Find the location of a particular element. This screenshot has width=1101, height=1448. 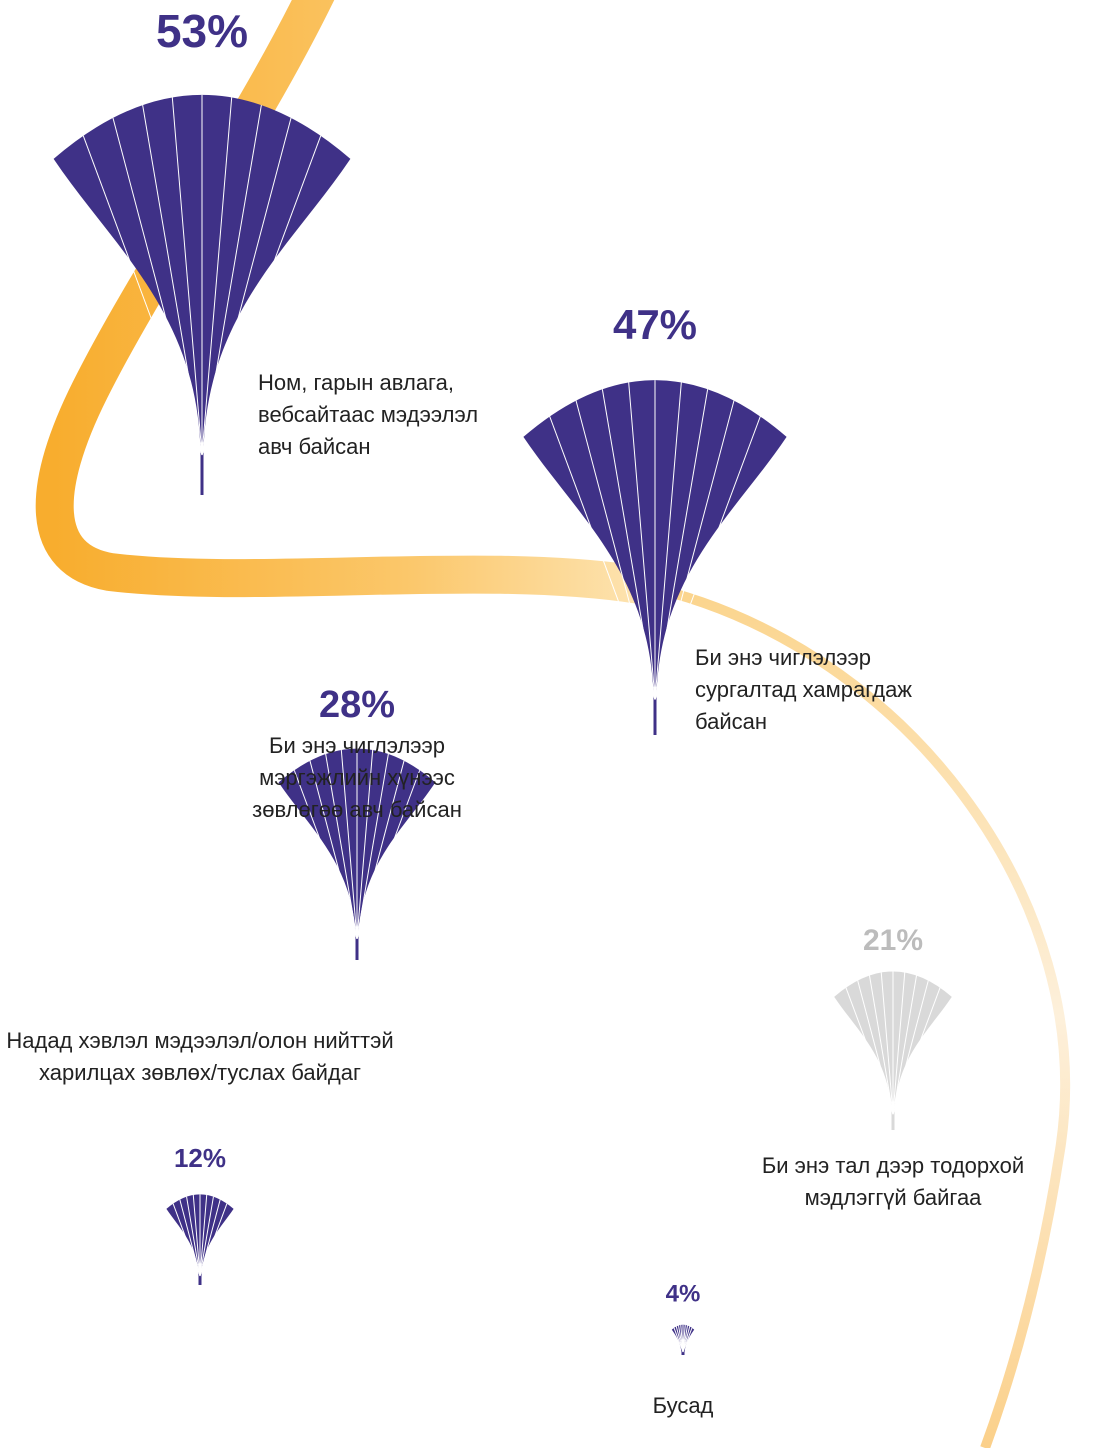

value-label: 47% is located at coordinates (655, 324).